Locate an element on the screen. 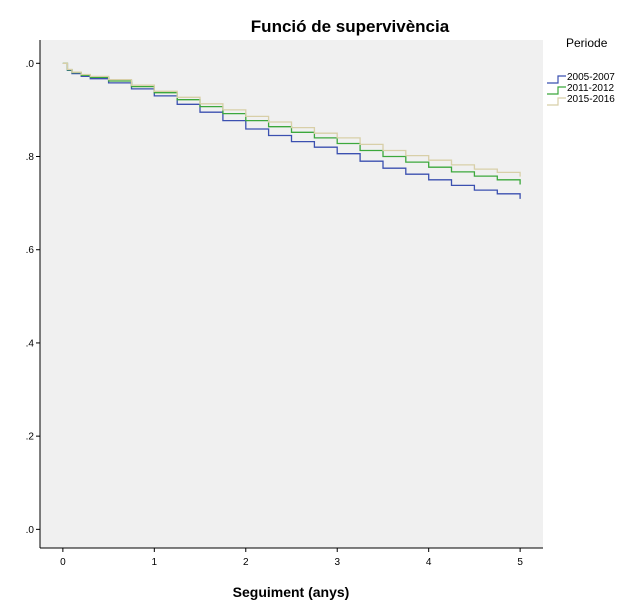 This screenshot has height=604, width=642. x-tick-label: 3 is located at coordinates (337, 562).